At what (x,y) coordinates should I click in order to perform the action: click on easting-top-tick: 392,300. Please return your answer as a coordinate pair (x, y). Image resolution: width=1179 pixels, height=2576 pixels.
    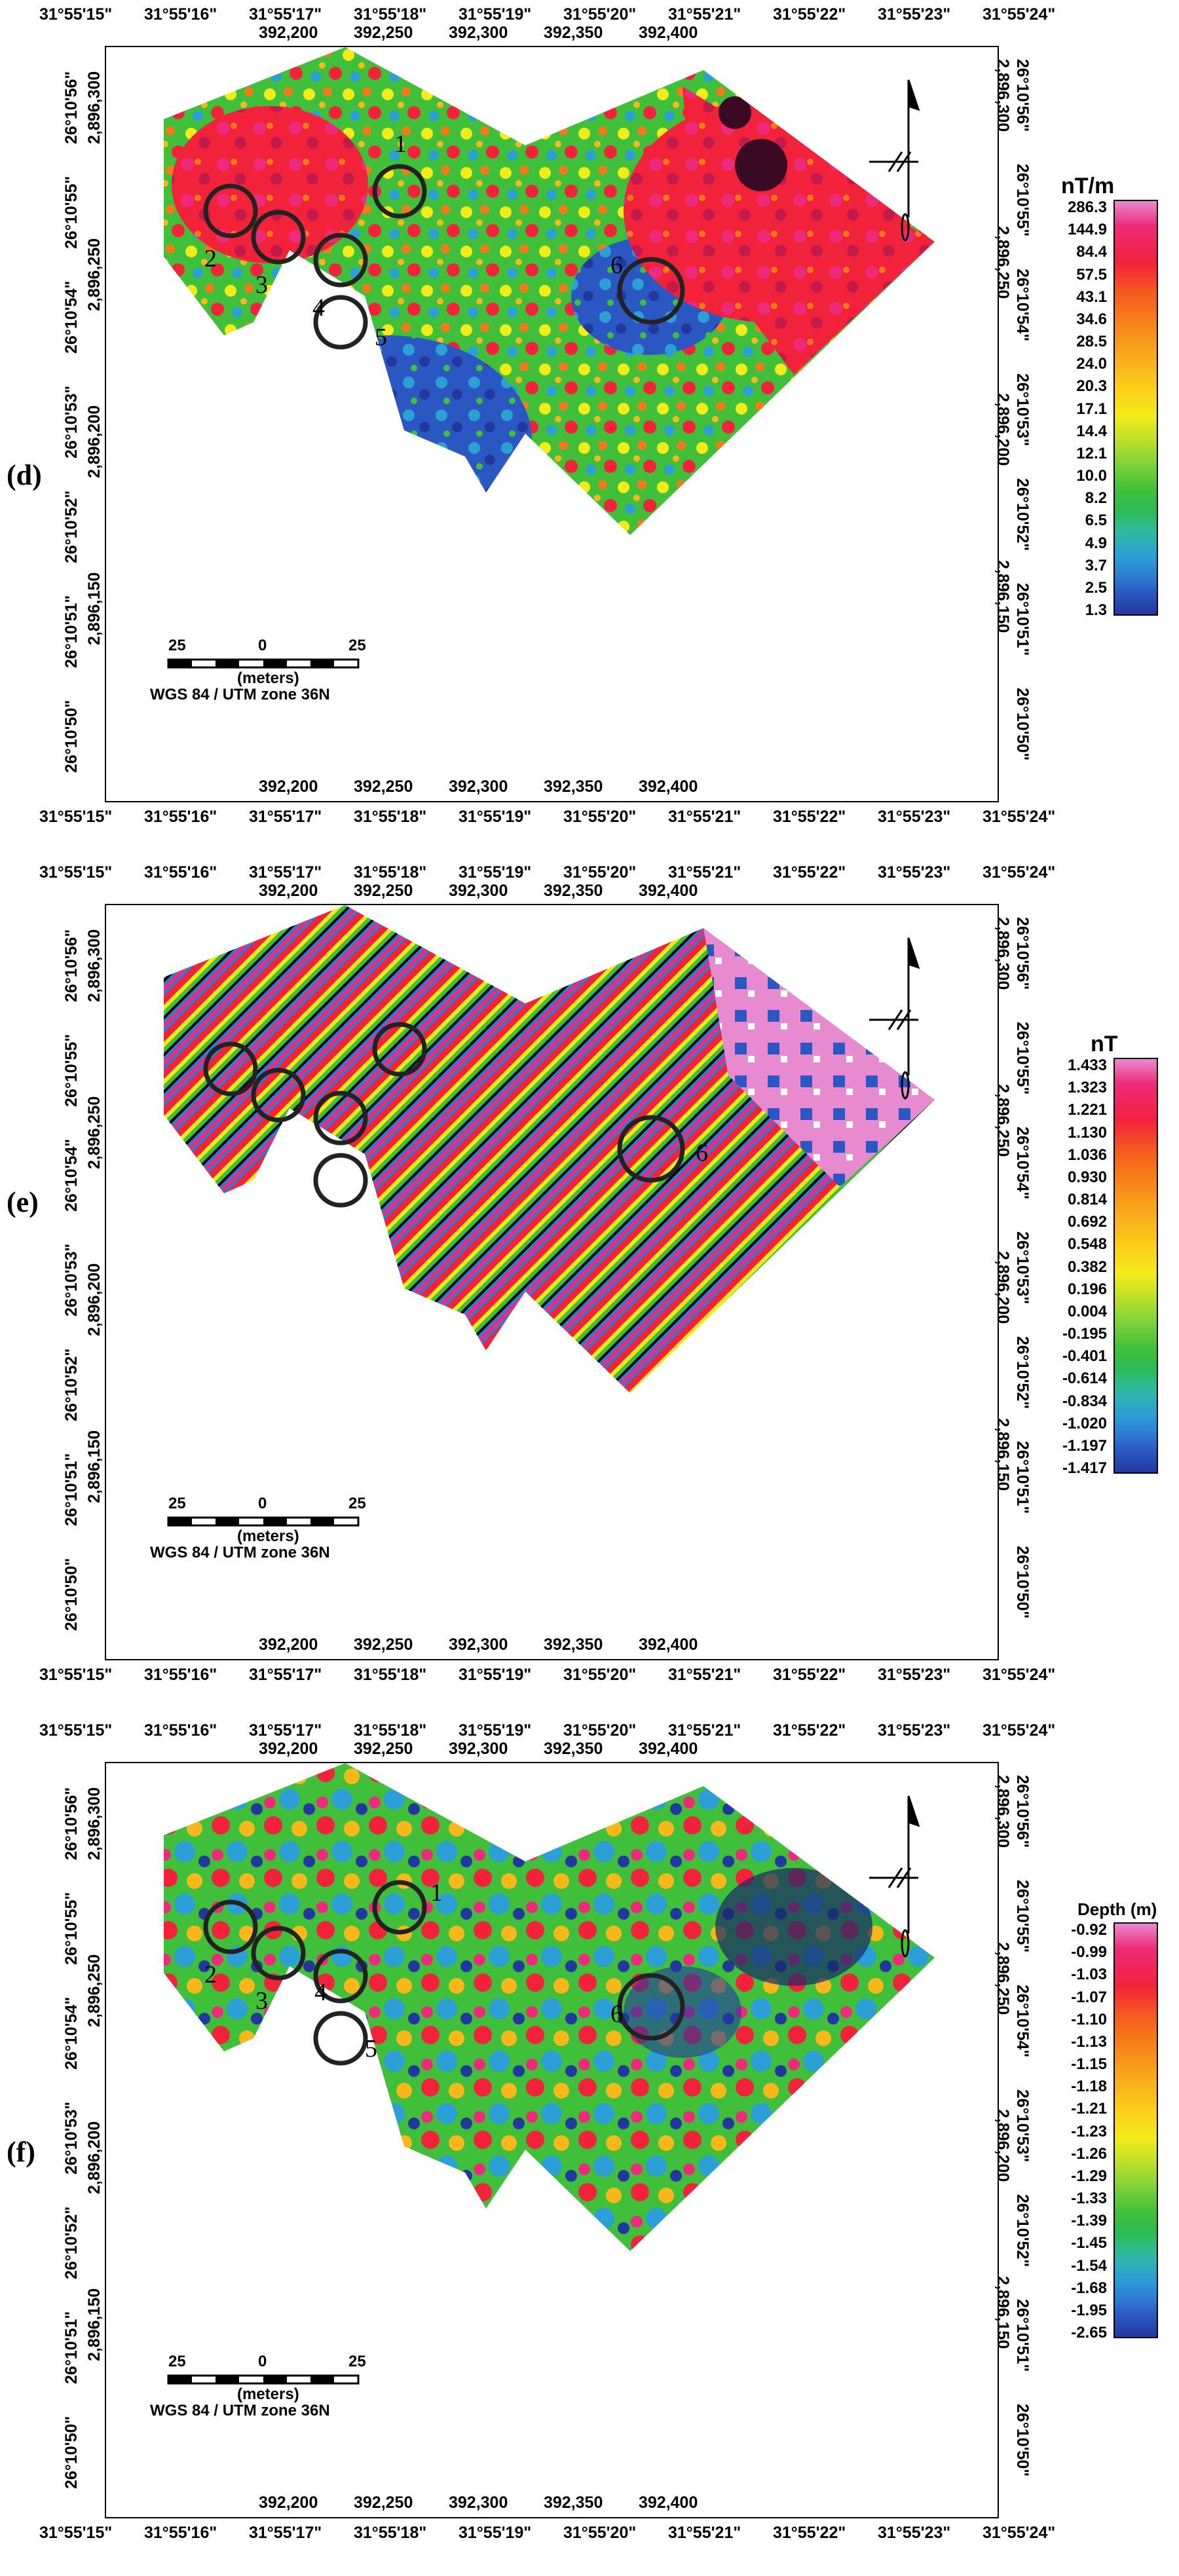
    Looking at the image, I should click on (479, 33).